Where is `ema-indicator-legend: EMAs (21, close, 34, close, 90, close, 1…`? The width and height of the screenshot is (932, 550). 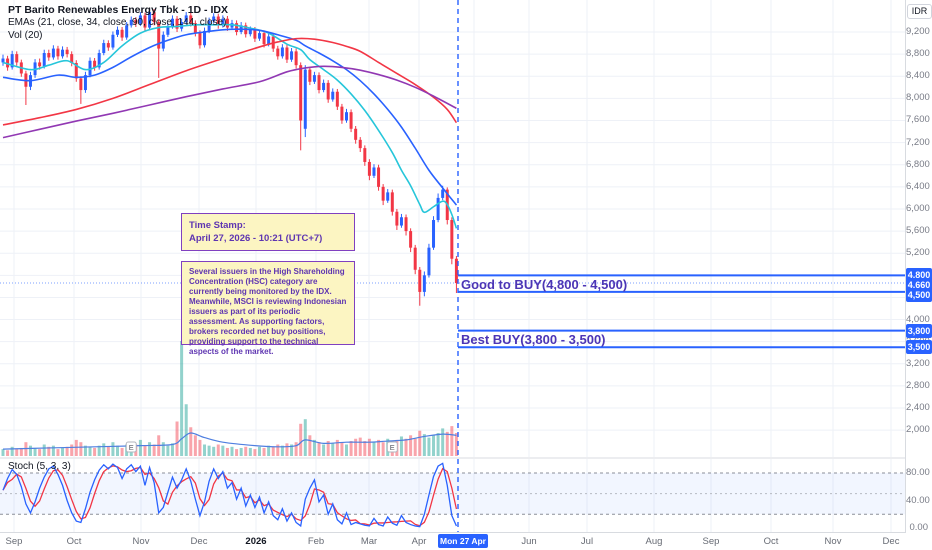
ema-indicator-legend: EMAs (21, close, 34, close, 90, close, 1… is located at coordinates (117, 22).